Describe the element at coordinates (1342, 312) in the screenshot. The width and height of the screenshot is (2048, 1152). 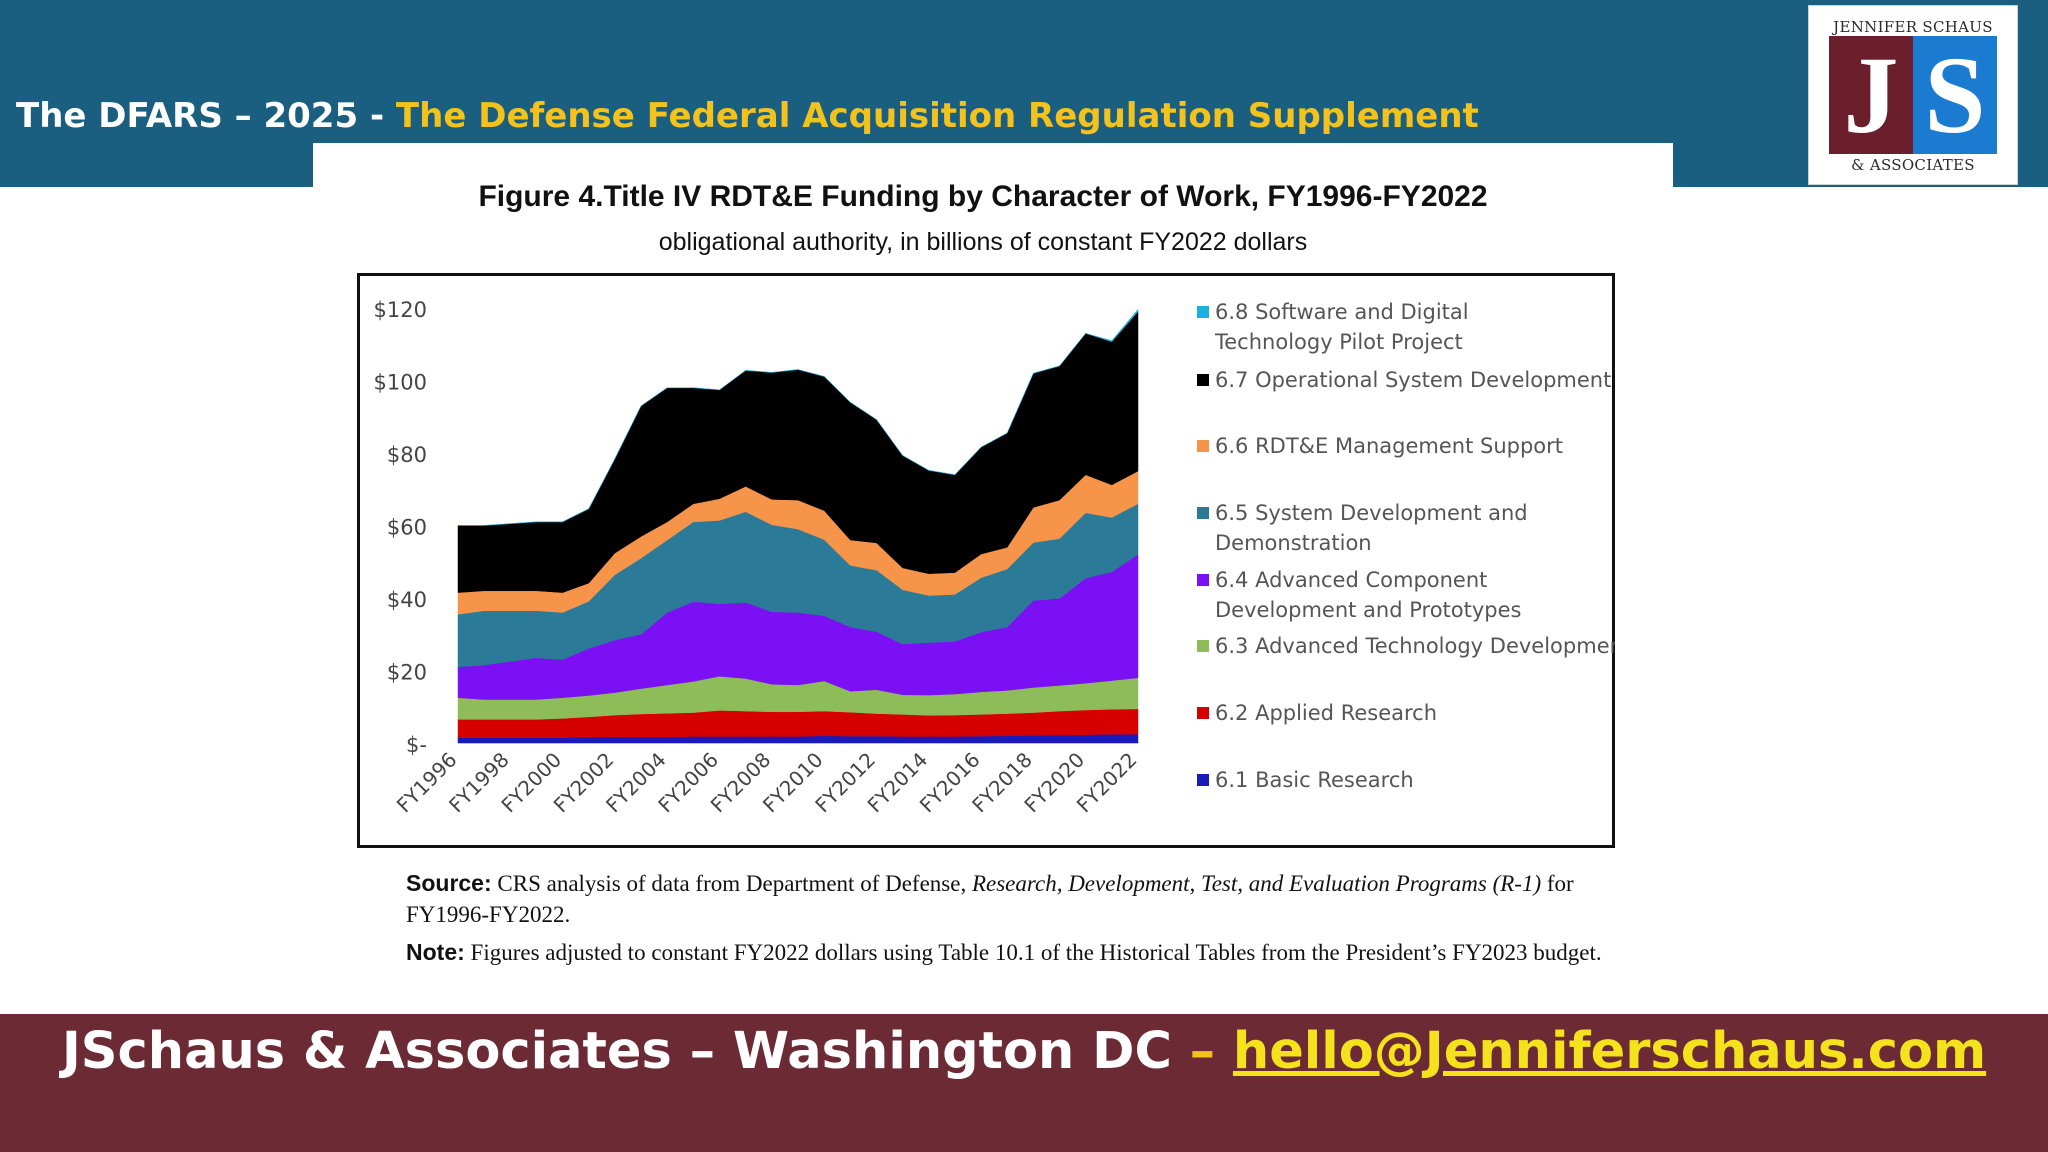
I see `legend-label: 6.8 Software and Digital` at that location.